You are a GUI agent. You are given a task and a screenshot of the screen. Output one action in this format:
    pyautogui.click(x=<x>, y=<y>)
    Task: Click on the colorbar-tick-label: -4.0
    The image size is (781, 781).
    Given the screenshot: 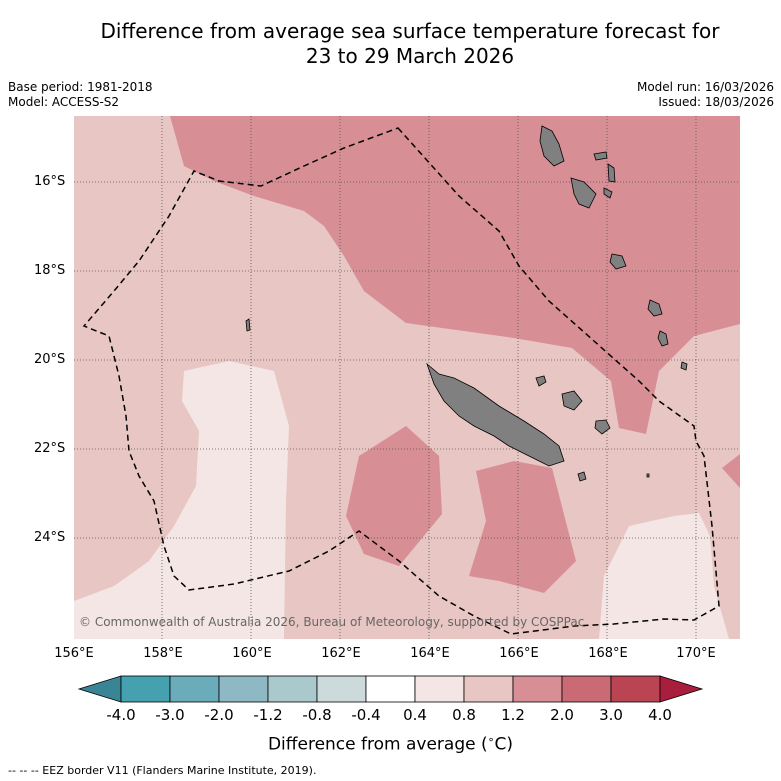 What is the action you would take?
    pyautogui.click(x=121, y=715)
    